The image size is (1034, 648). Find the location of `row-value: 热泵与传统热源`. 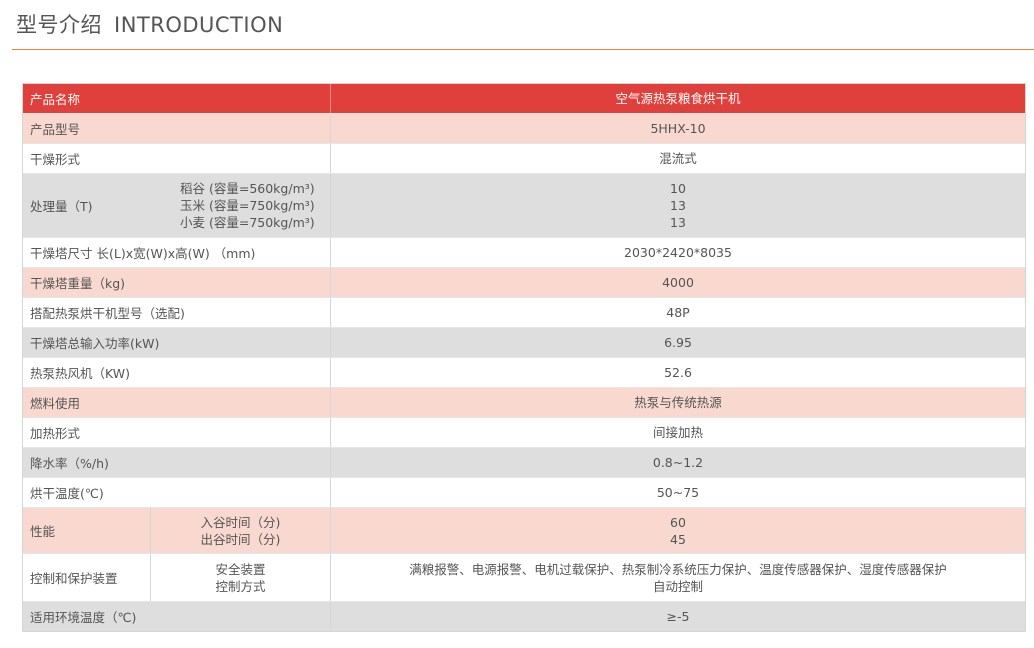

row-value: 热泵与传统热源 is located at coordinates (678, 402).